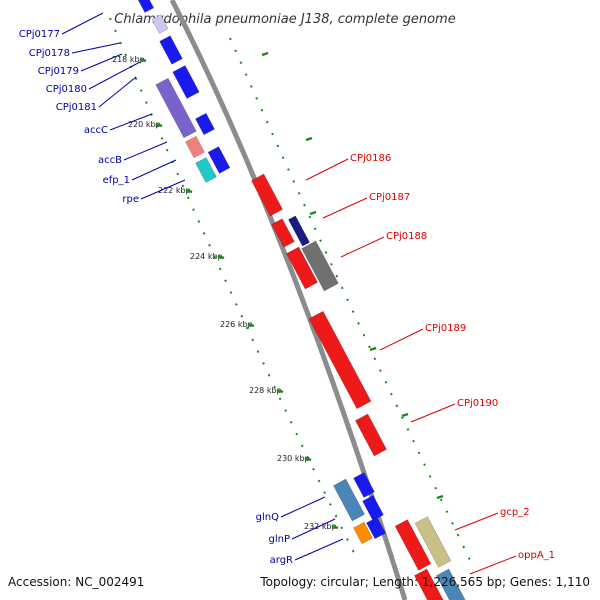 Image resolution: width=600 pixels, height=600 pixels. What do you see at coordinates (186, 82) in the screenshot?
I see `gene-cpj0180` at bounding box center [186, 82].